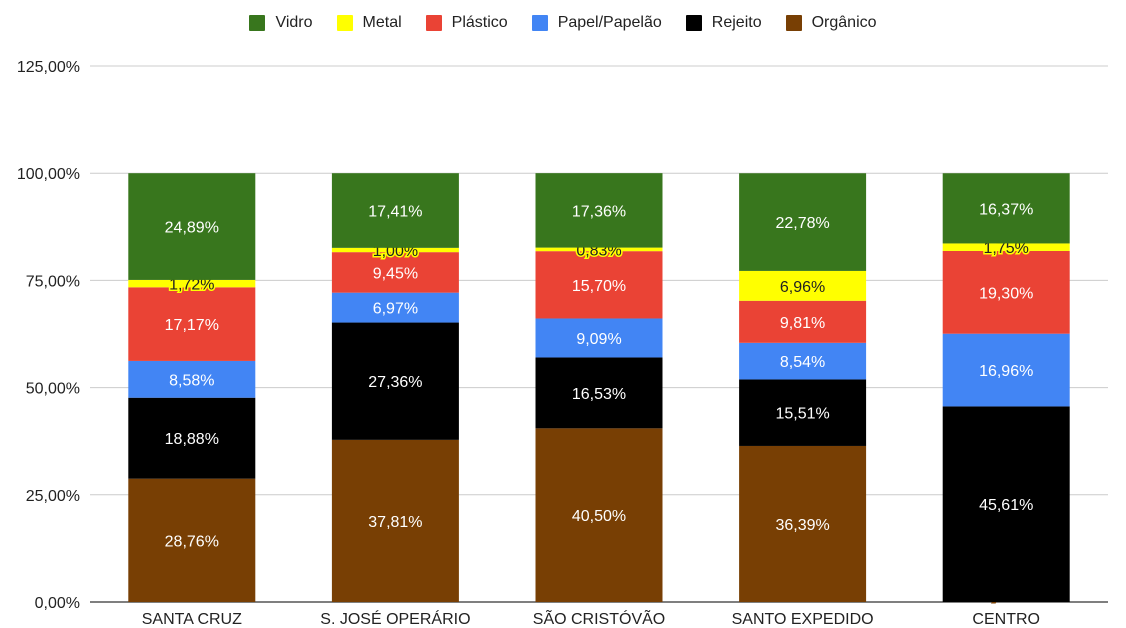 The width and height of the screenshot is (1126, 628). I want to click on data-label-plastico: 9,81%, so click(802, 323).